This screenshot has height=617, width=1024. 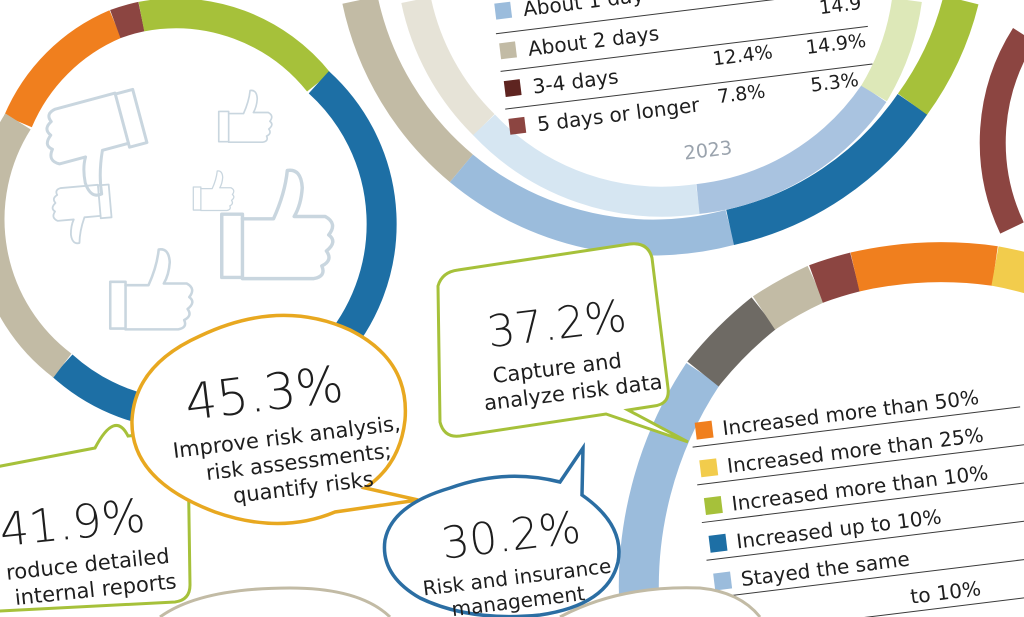 What do you see at coordinates (501, 529) in the screenshot?
I see `bubble-30-2: 30.2% Risk and insurance management` at bounding box center [501, 529].